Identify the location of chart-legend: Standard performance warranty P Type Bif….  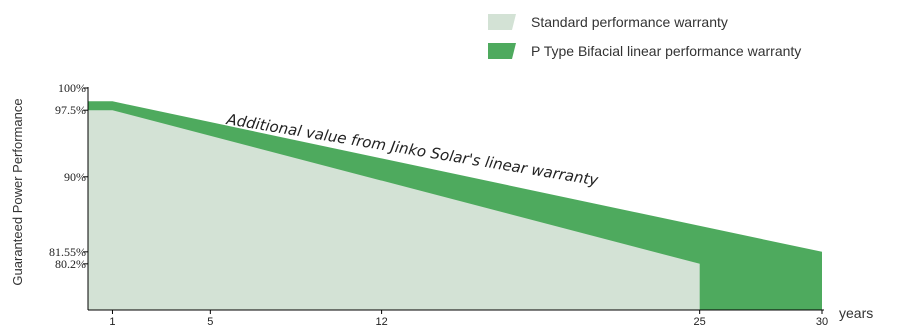
(644, 36).